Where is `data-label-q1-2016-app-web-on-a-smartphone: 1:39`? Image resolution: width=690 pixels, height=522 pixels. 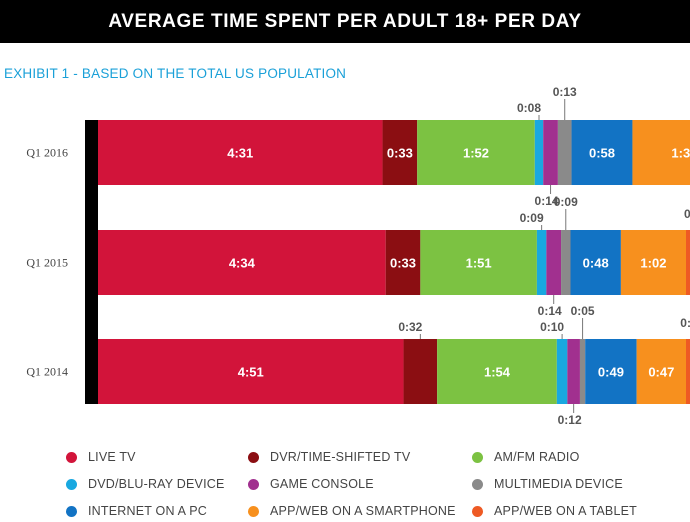
data-label-q1-2016-app-web-on-a-smartphone: 1:39 is located at coordinates (680, 153).